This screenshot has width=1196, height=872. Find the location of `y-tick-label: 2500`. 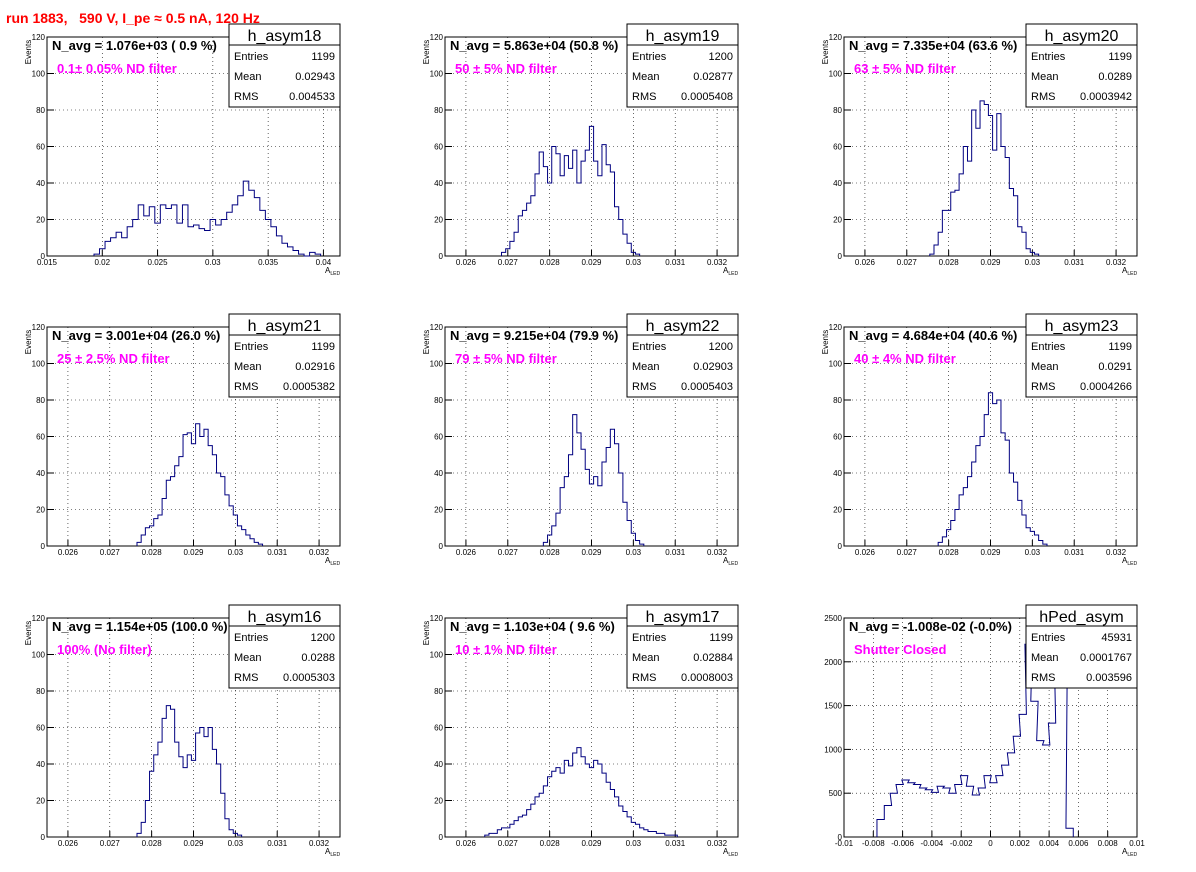

y-tick-label: 2500 is located at coordinates (833, 618).